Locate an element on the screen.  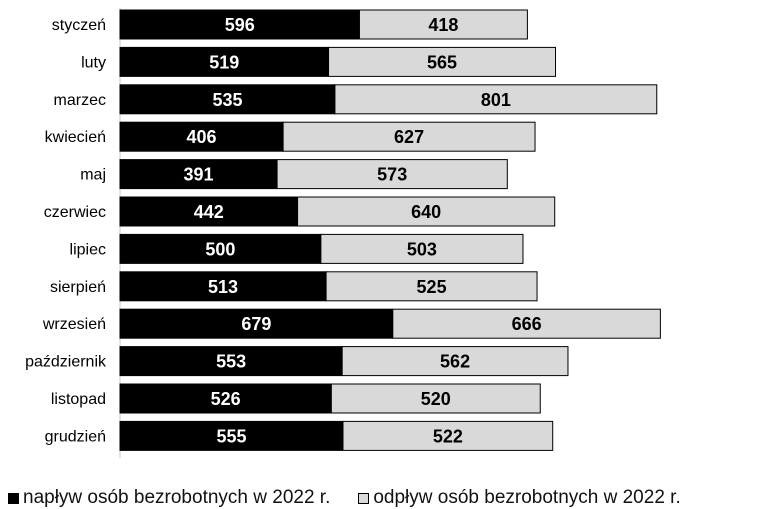
data-label-inflow: 442 is located at coordinates (209, 212).